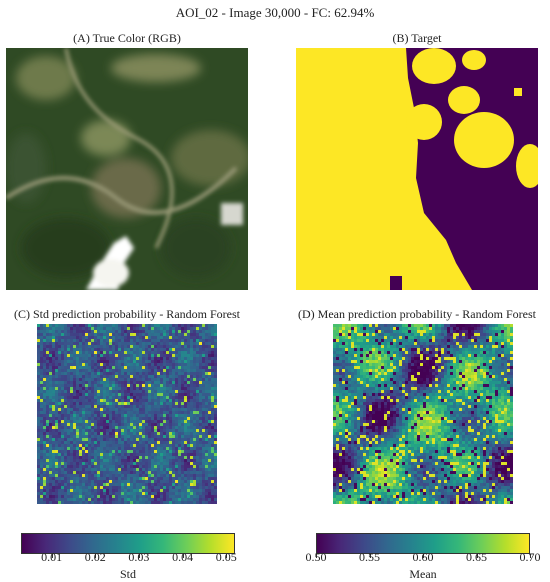 The image size is (550, 582). I want to click on colorbar-tick-label: 0.04, so click(183, 557).